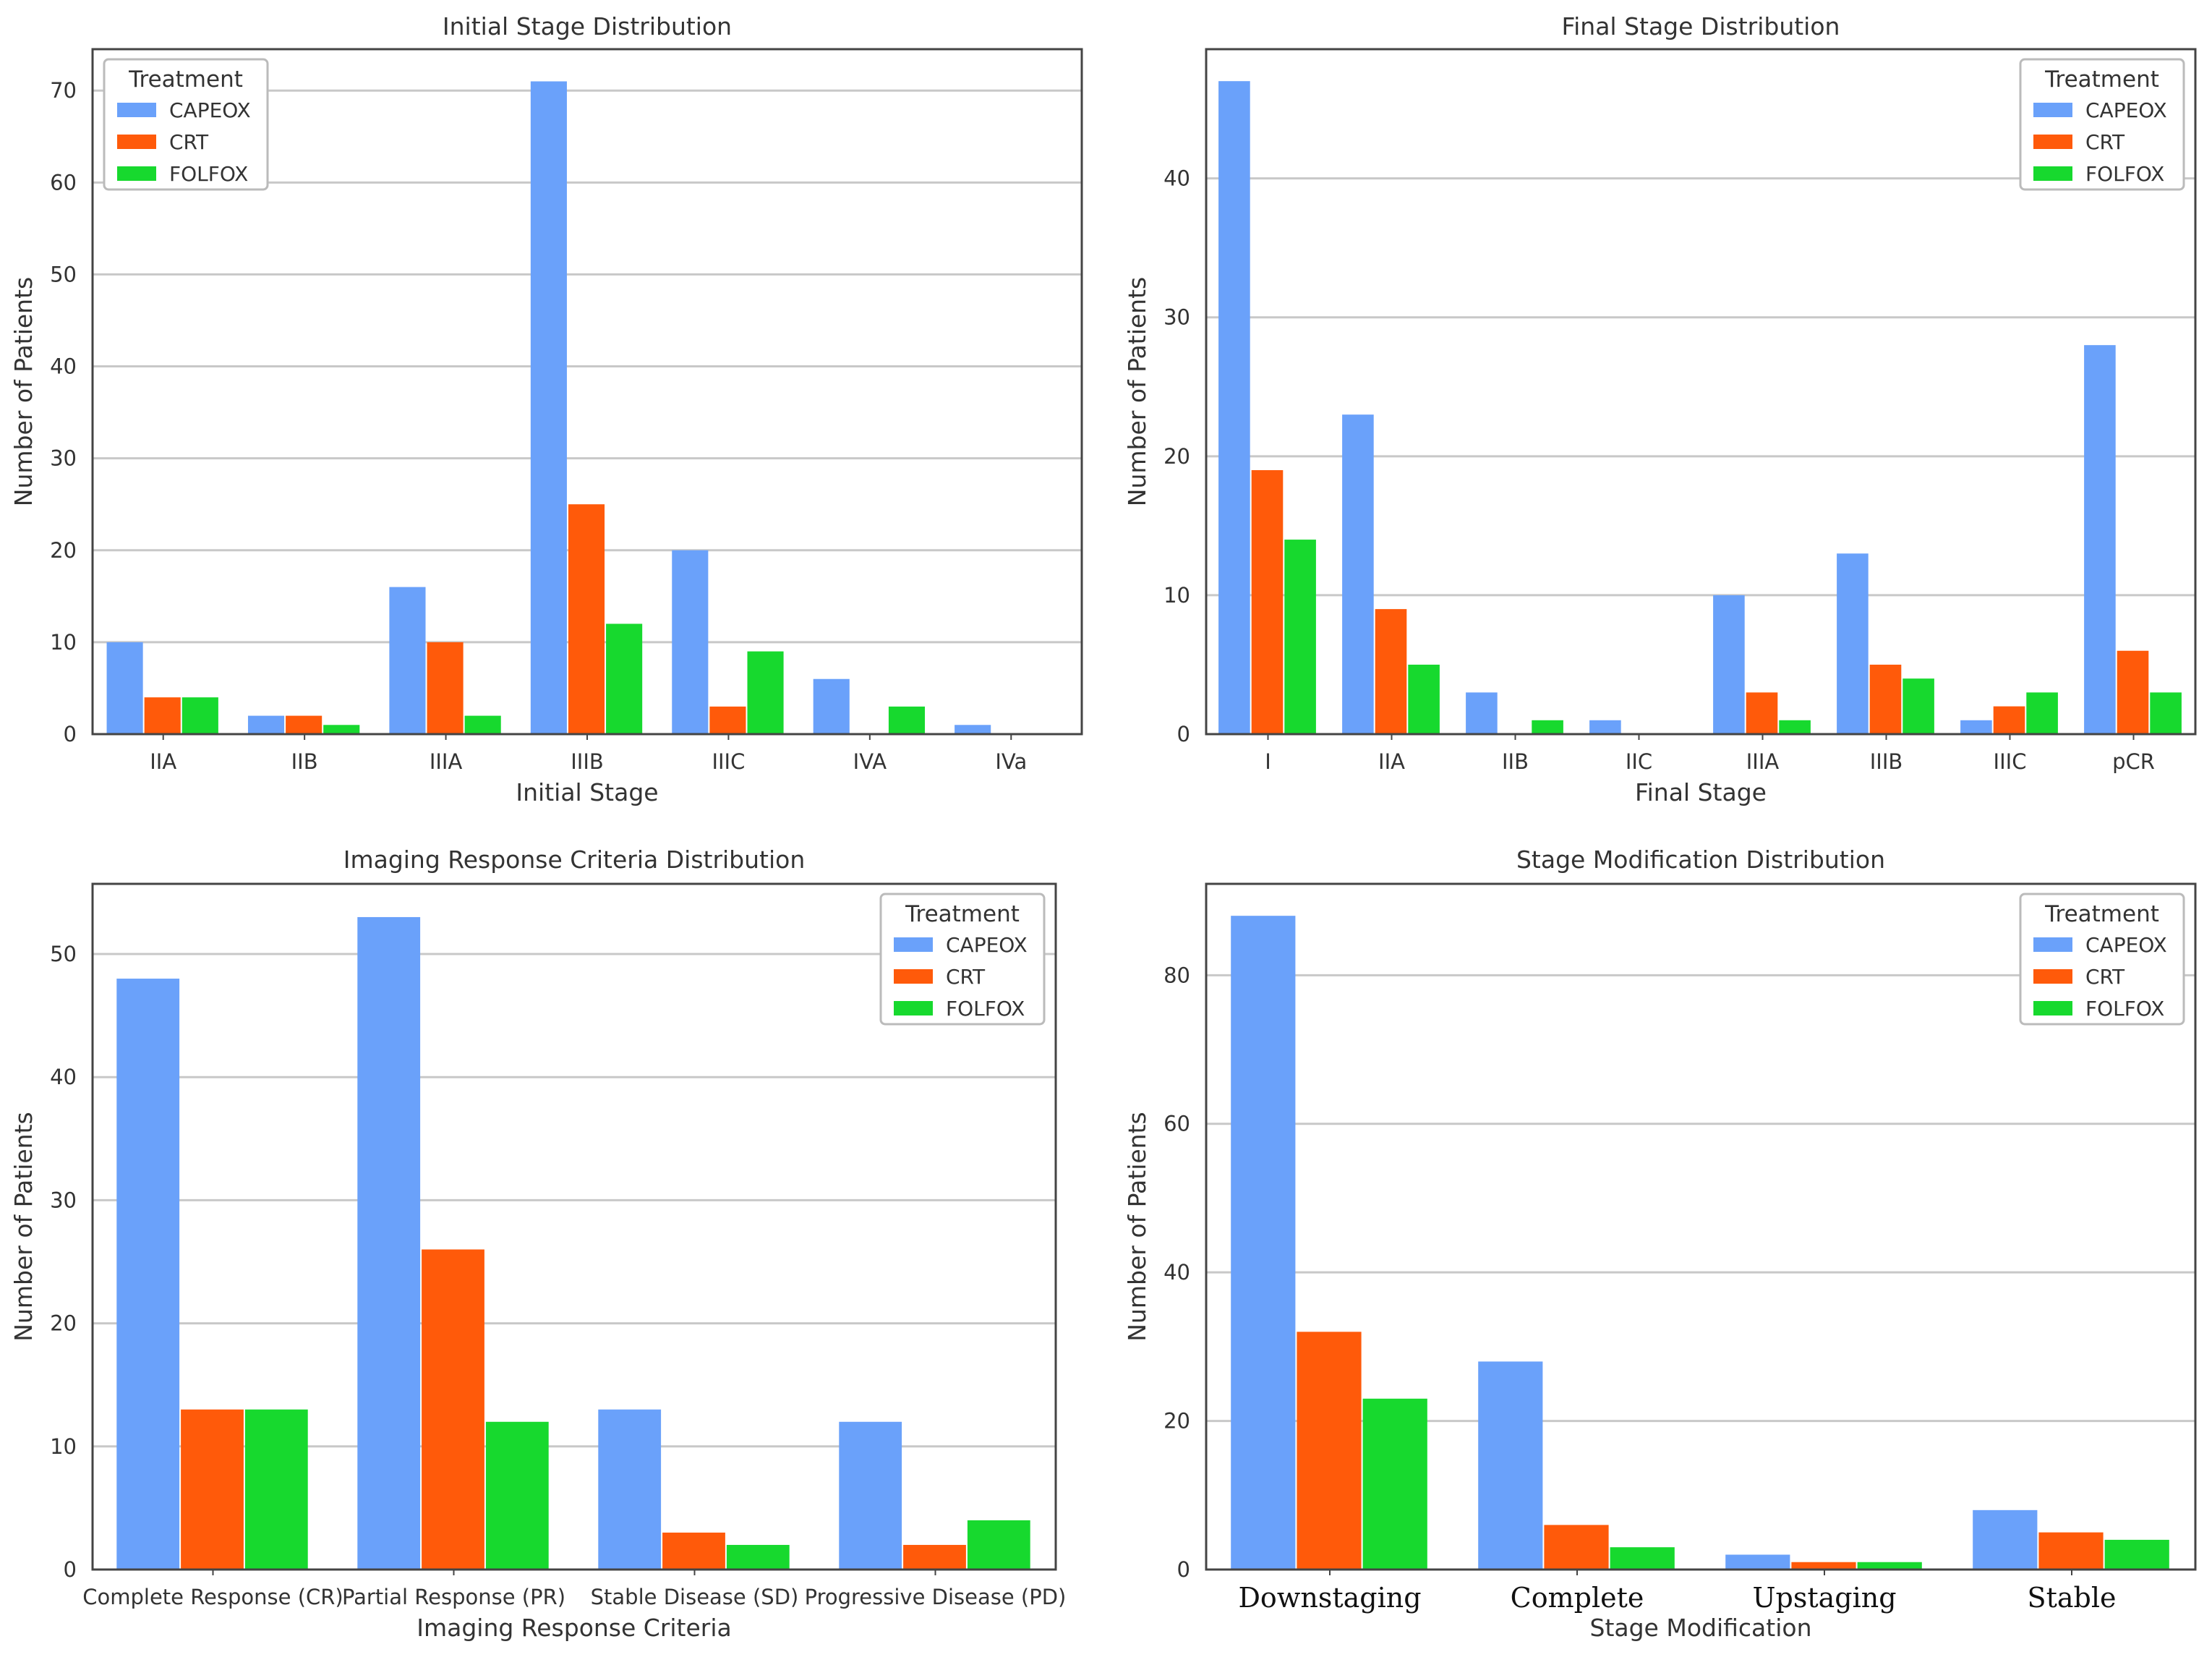  What do you see at coordinates (1329, 1598) in the screenshot?
I see `x-tick-label: Downstaging` at bounding box center [1329, 1598].